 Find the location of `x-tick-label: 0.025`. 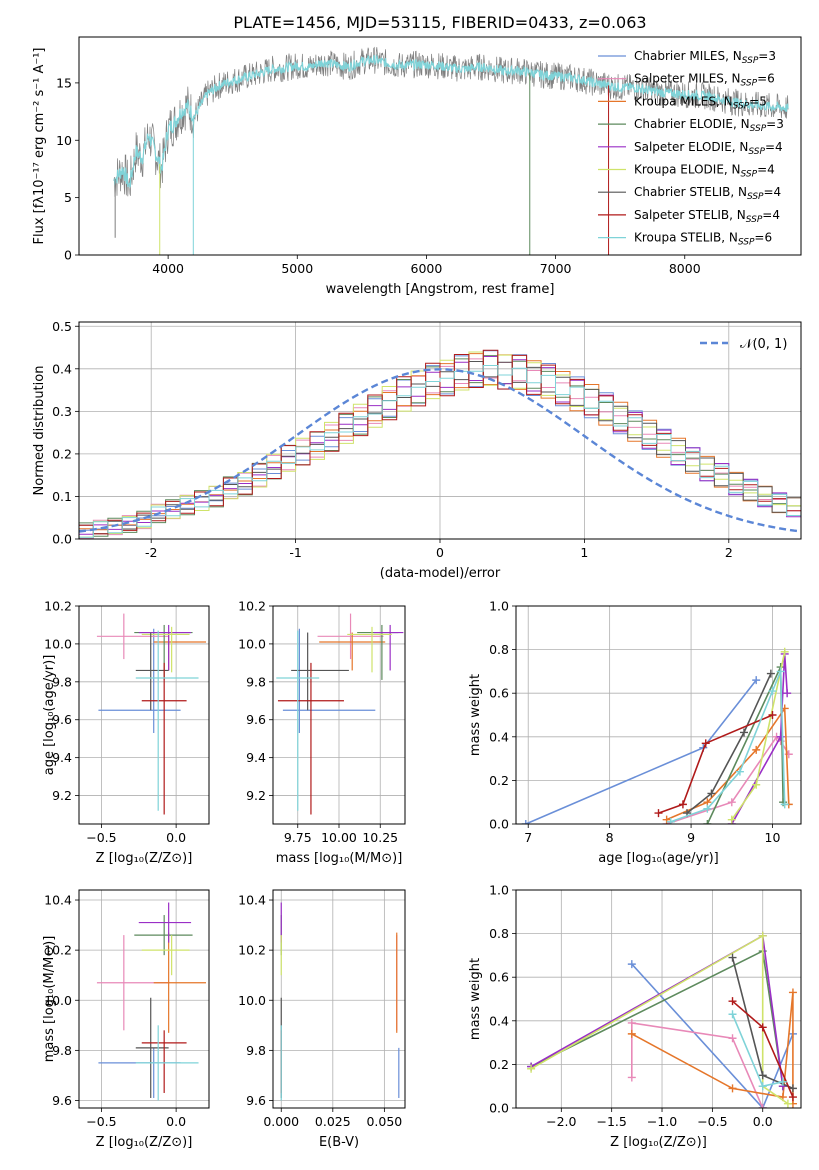

x-tick-label: 0.025 is located at coordinates (333, 1121).